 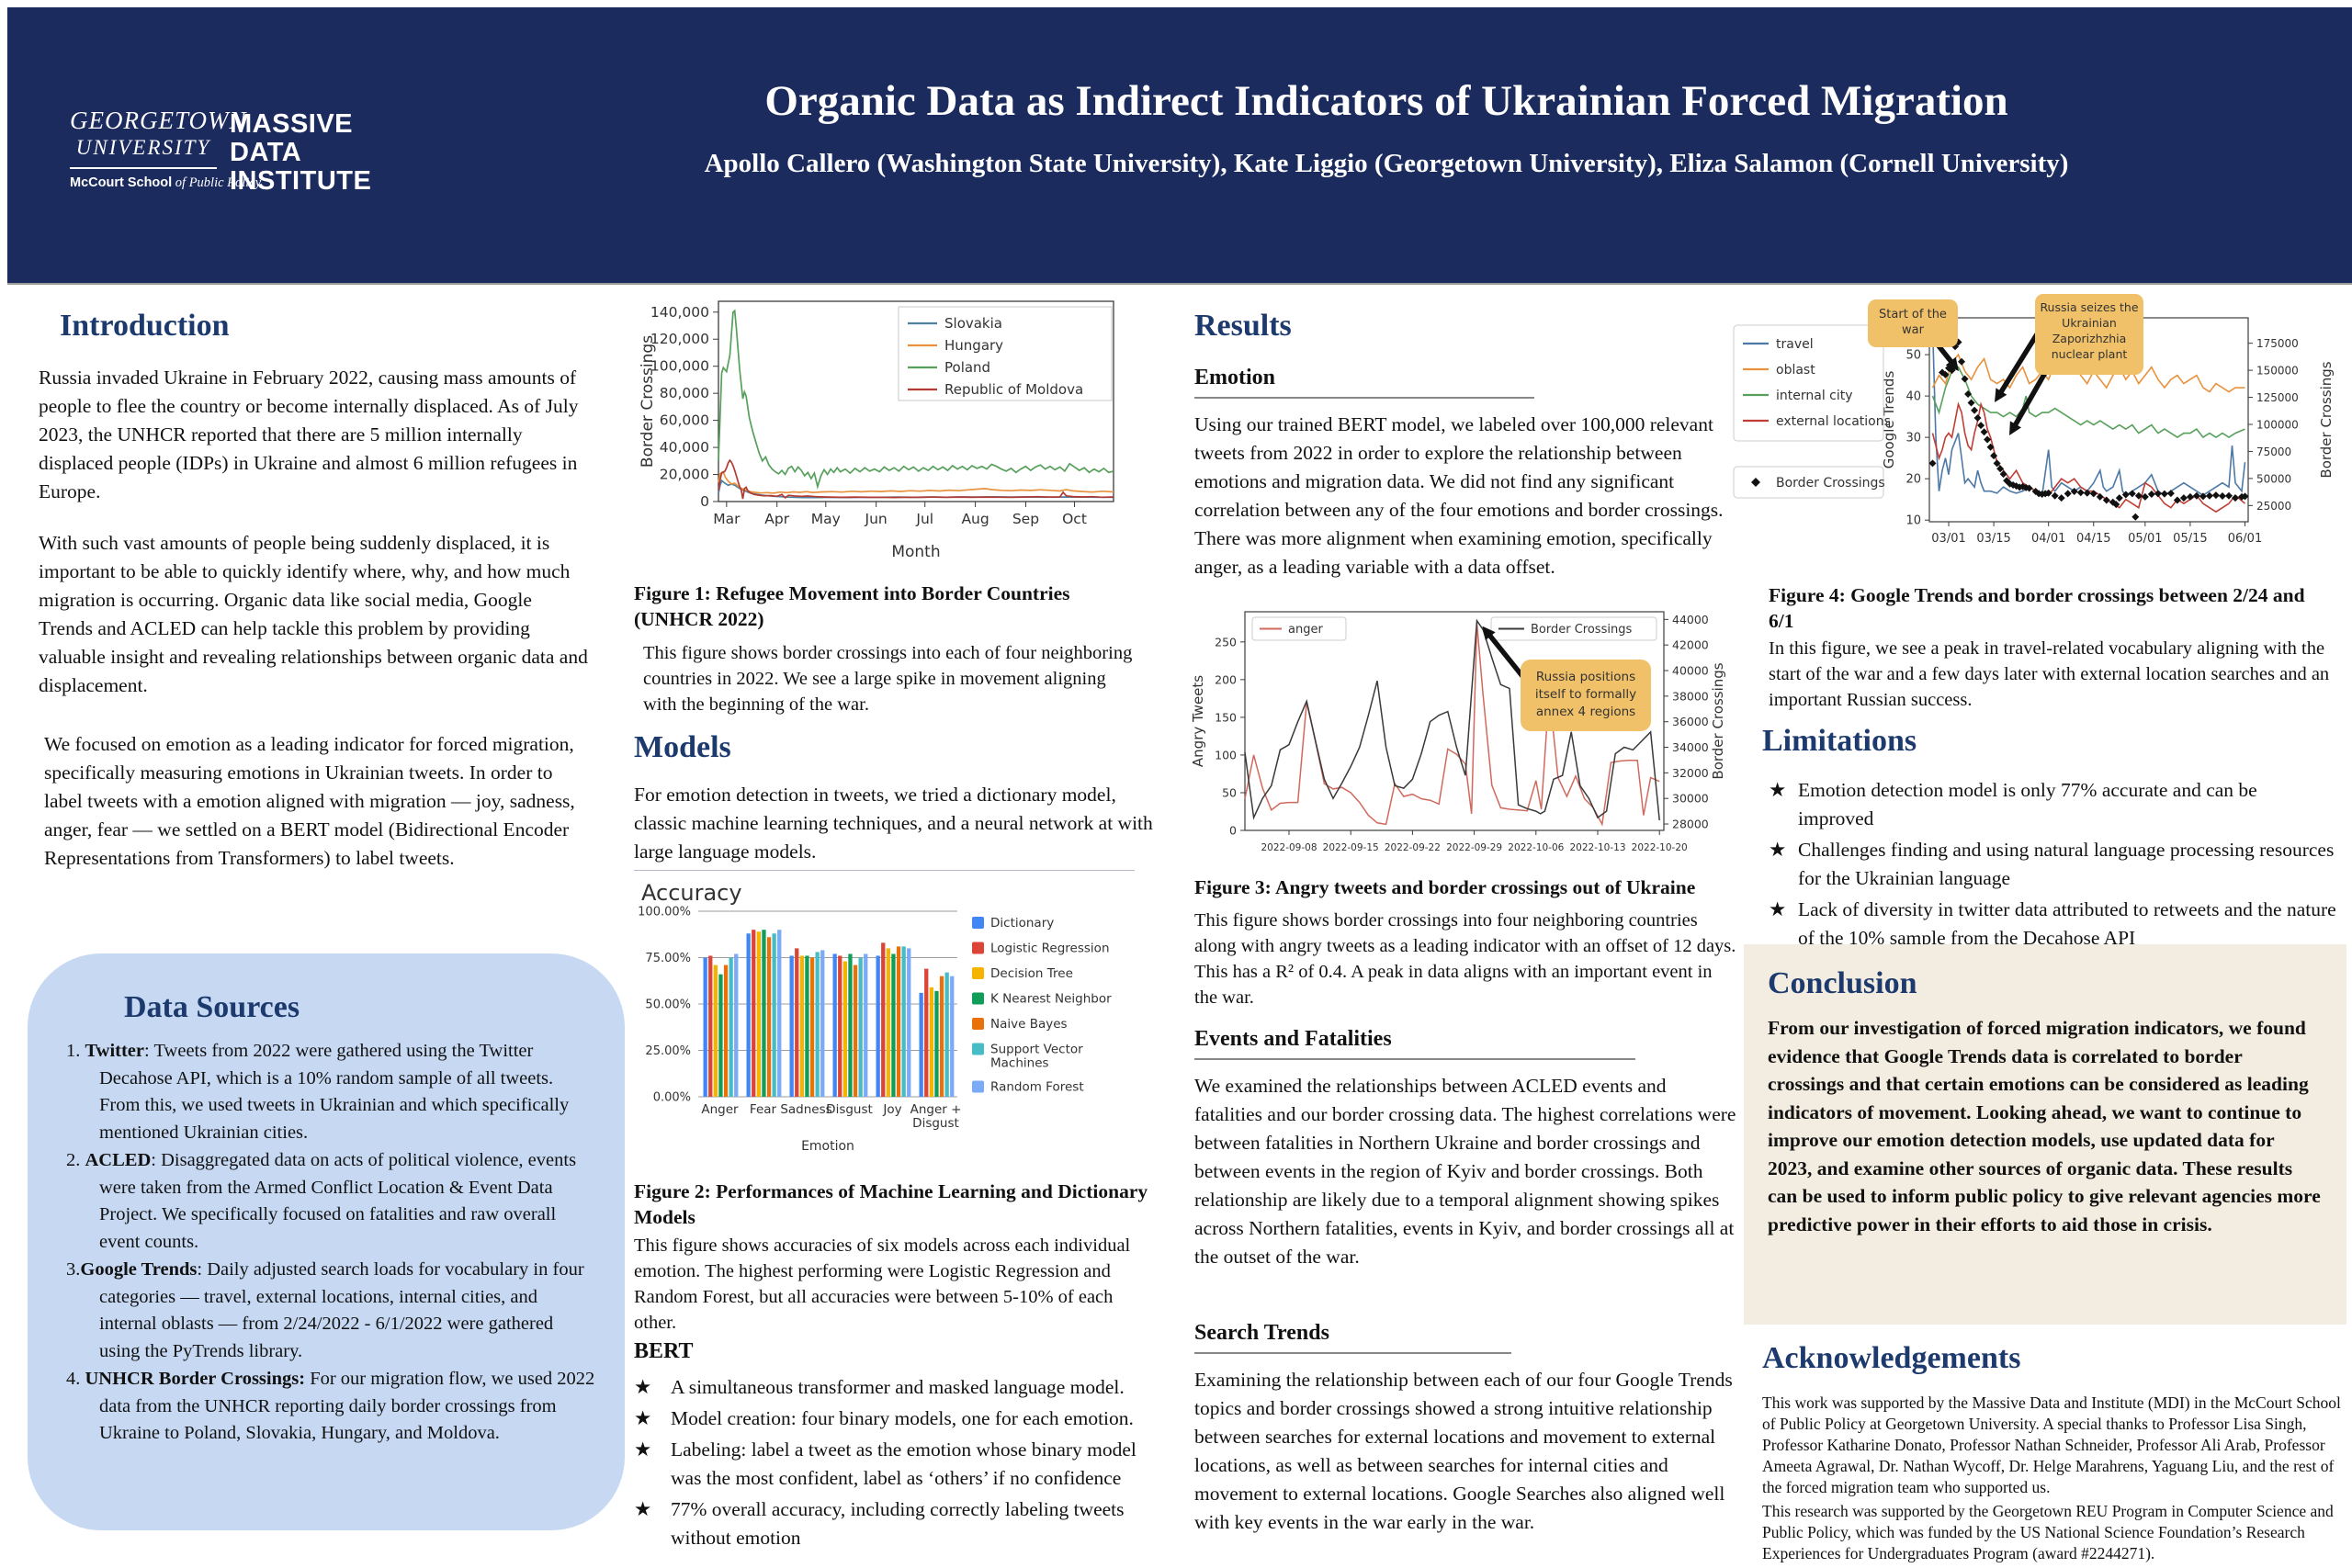 I want to click on bert-heading: BERT, so click(x=664, y=1351).